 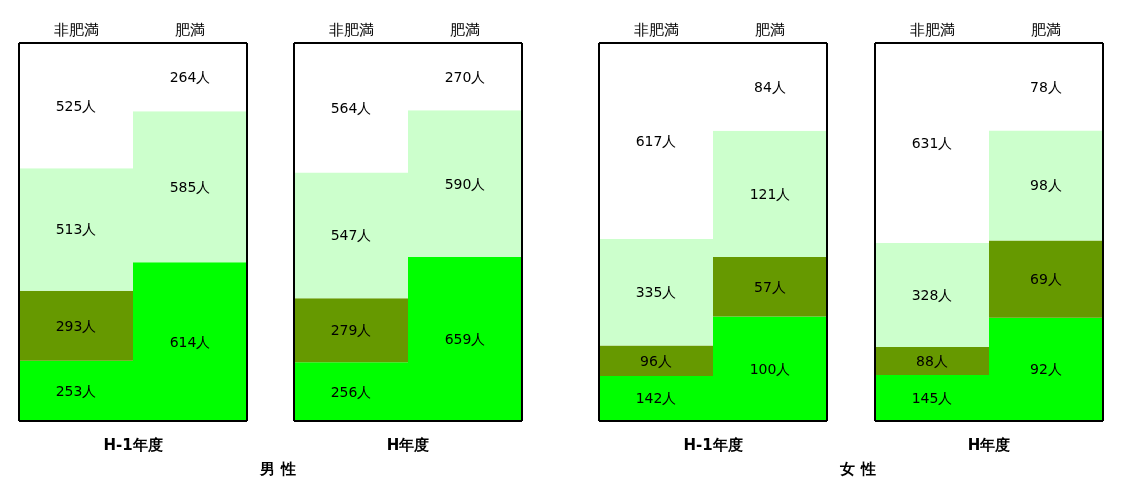 I want to click on data-label: 69人, so click(x=1046, y=279).